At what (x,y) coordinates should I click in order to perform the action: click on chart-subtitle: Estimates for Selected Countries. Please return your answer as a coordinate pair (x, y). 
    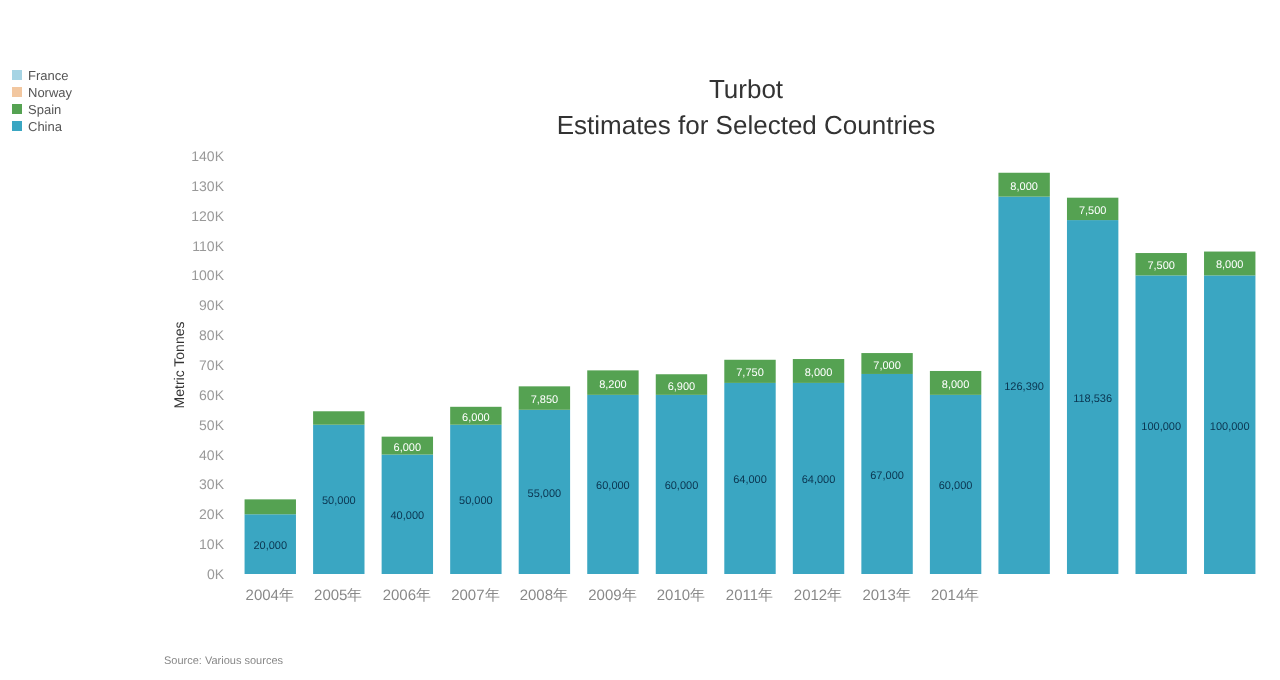
    Looking at the image, I should click on (746, 125).